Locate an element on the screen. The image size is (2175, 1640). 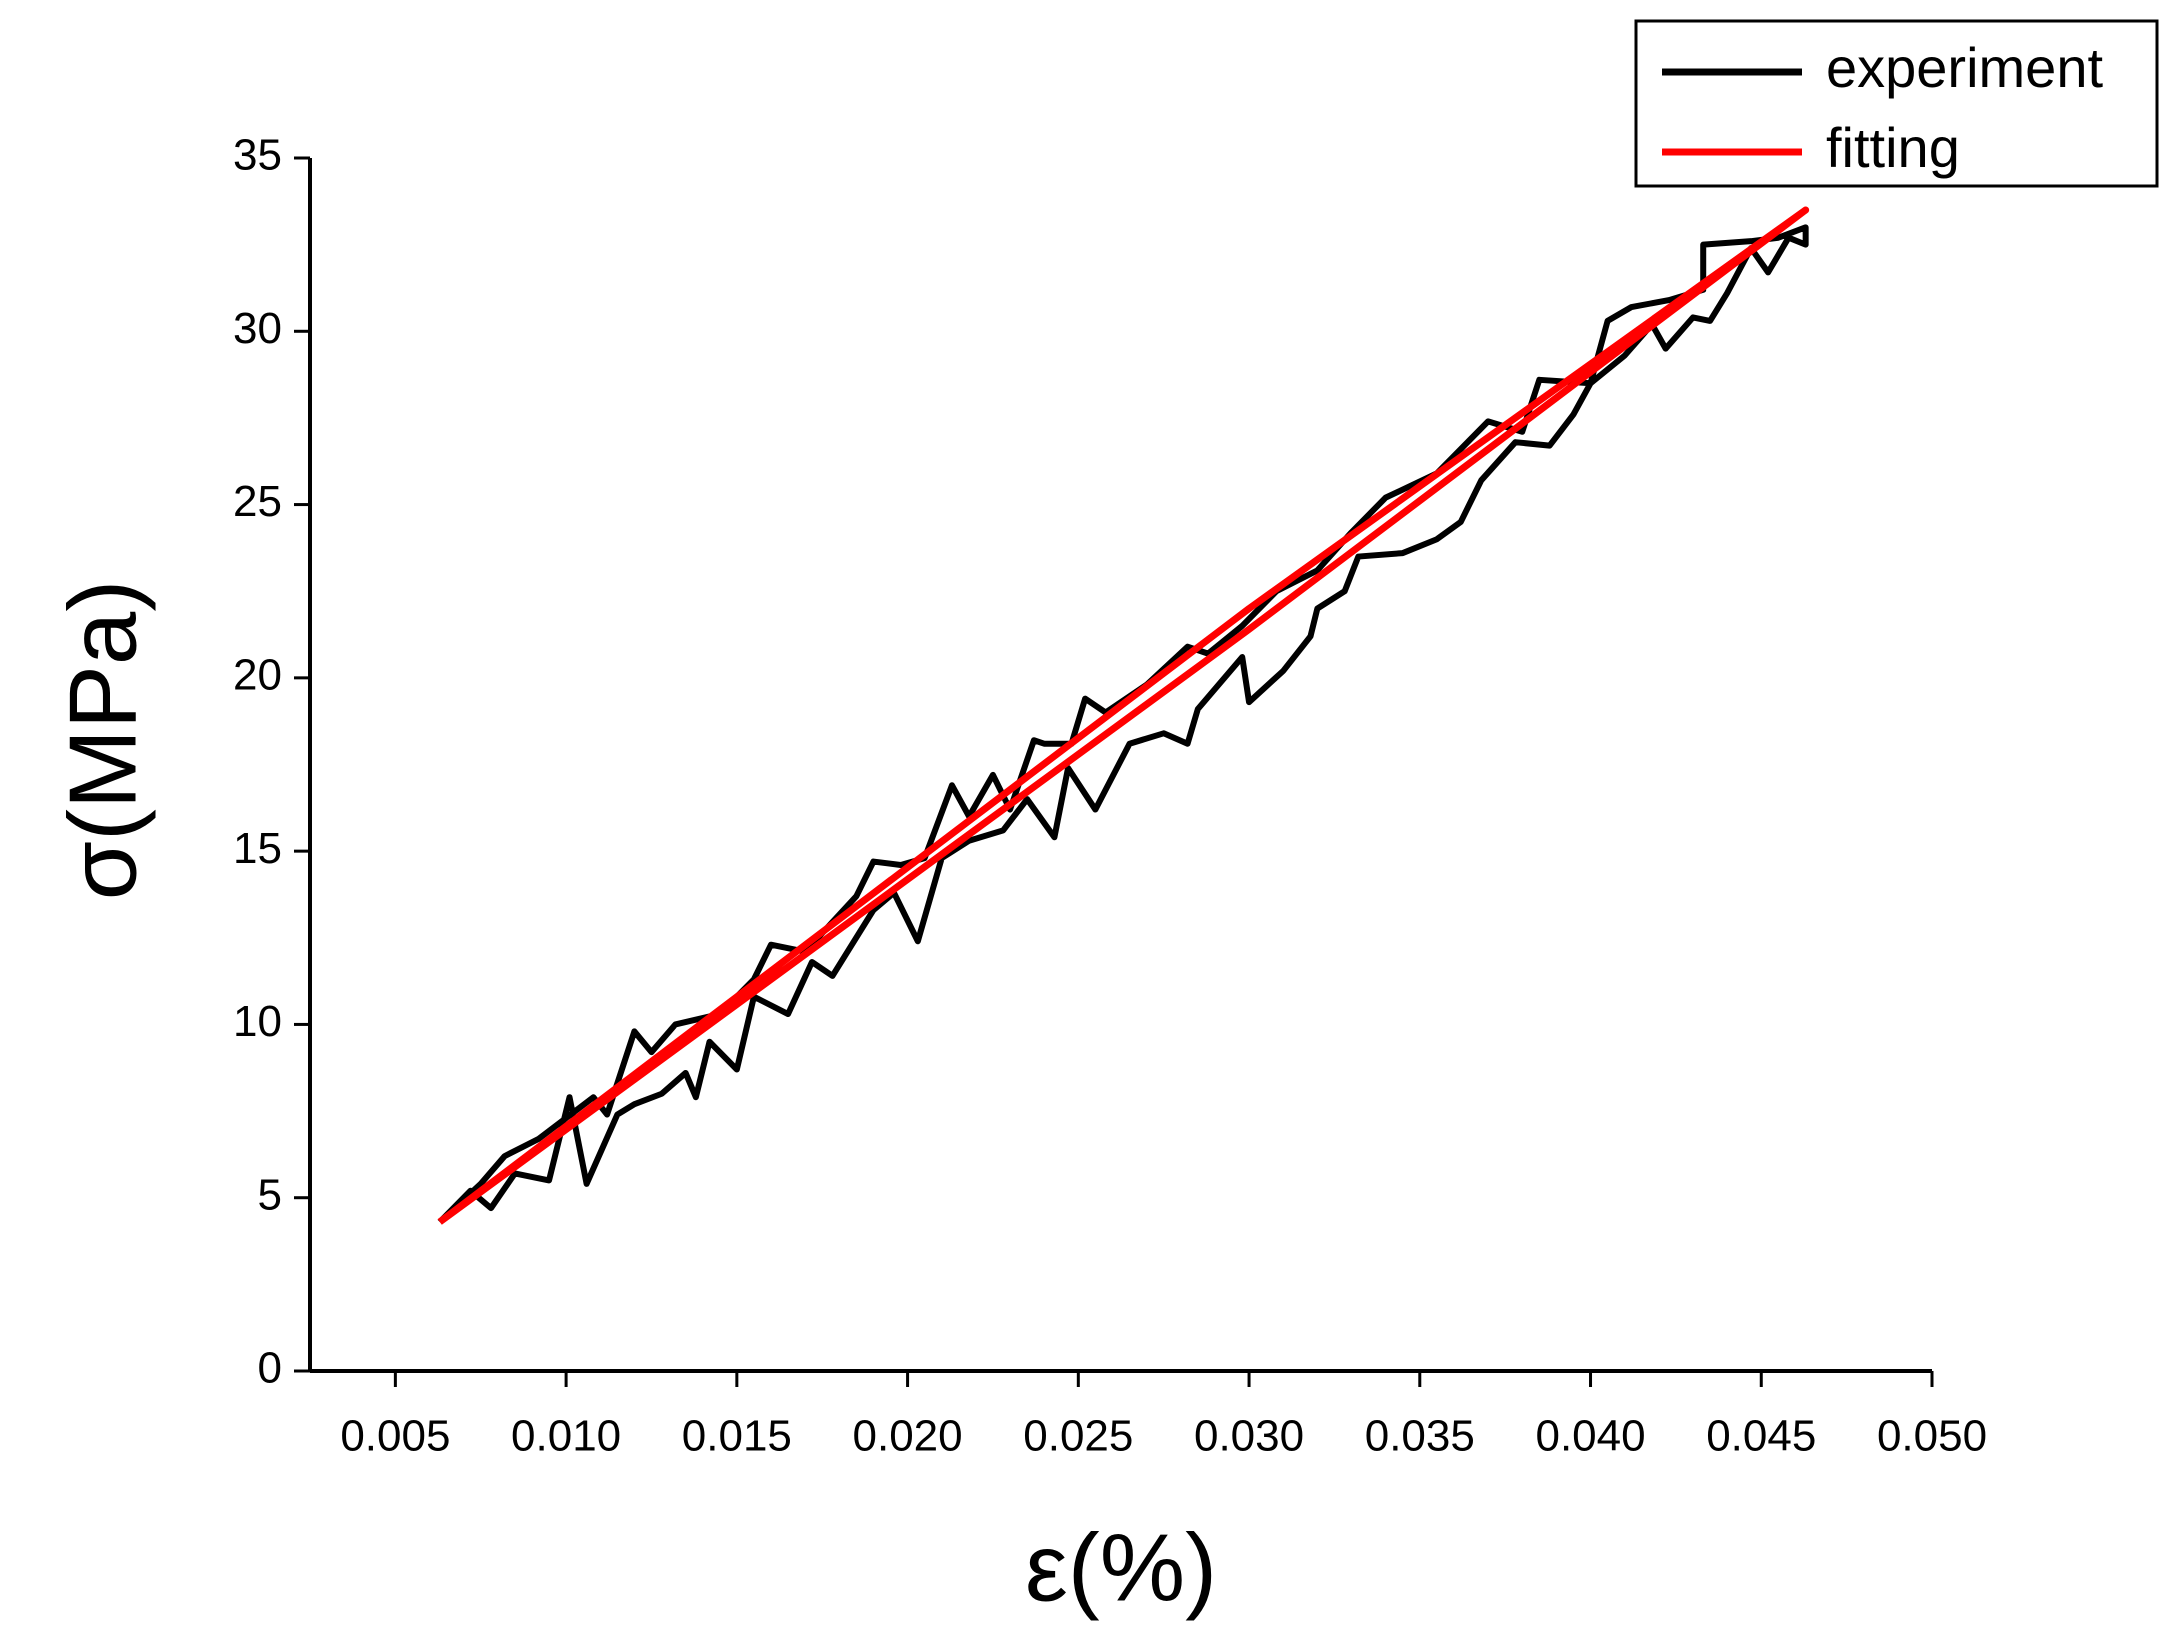
y-tick-label: 0 is located at coordinates (270, 1368).